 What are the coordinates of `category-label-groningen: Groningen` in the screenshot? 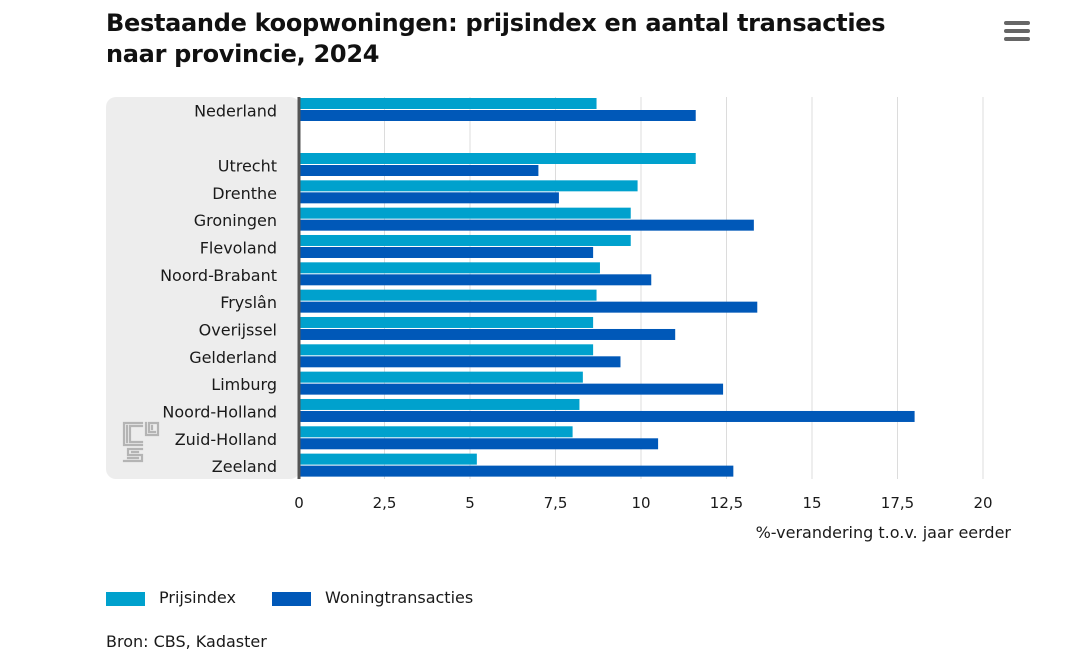 It's located at (235, 220).